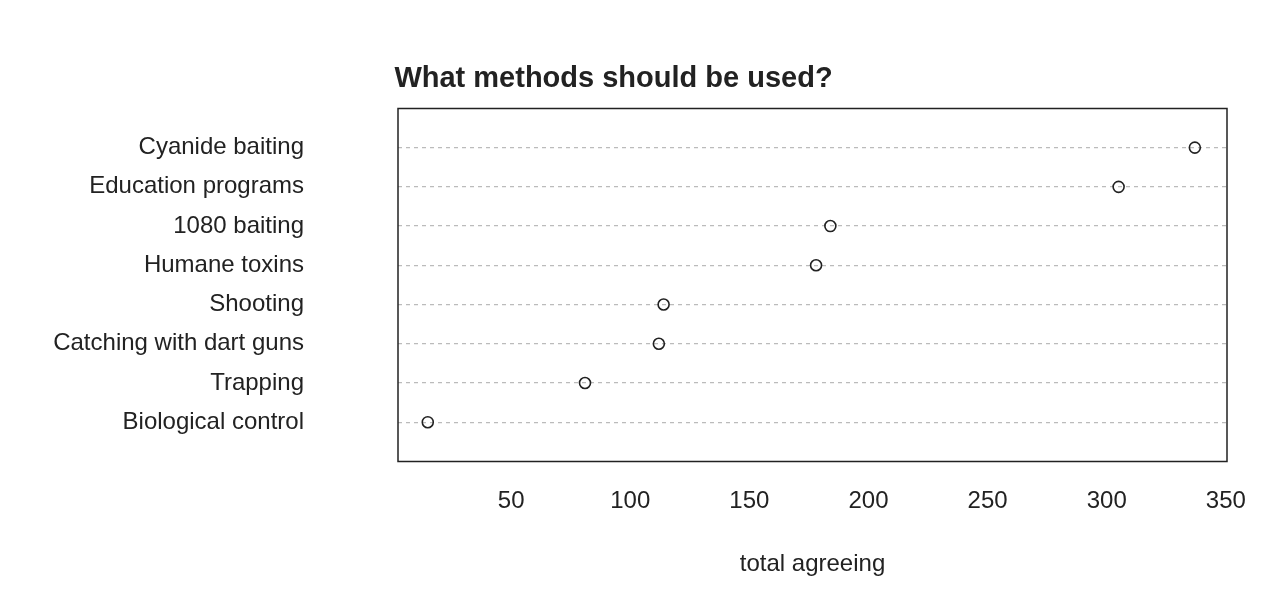 This screenshot has height=591, width=1261. Describe the element at coordinates (987, 500) in the screenshot. I see `x-tick-label: 250` at that location.